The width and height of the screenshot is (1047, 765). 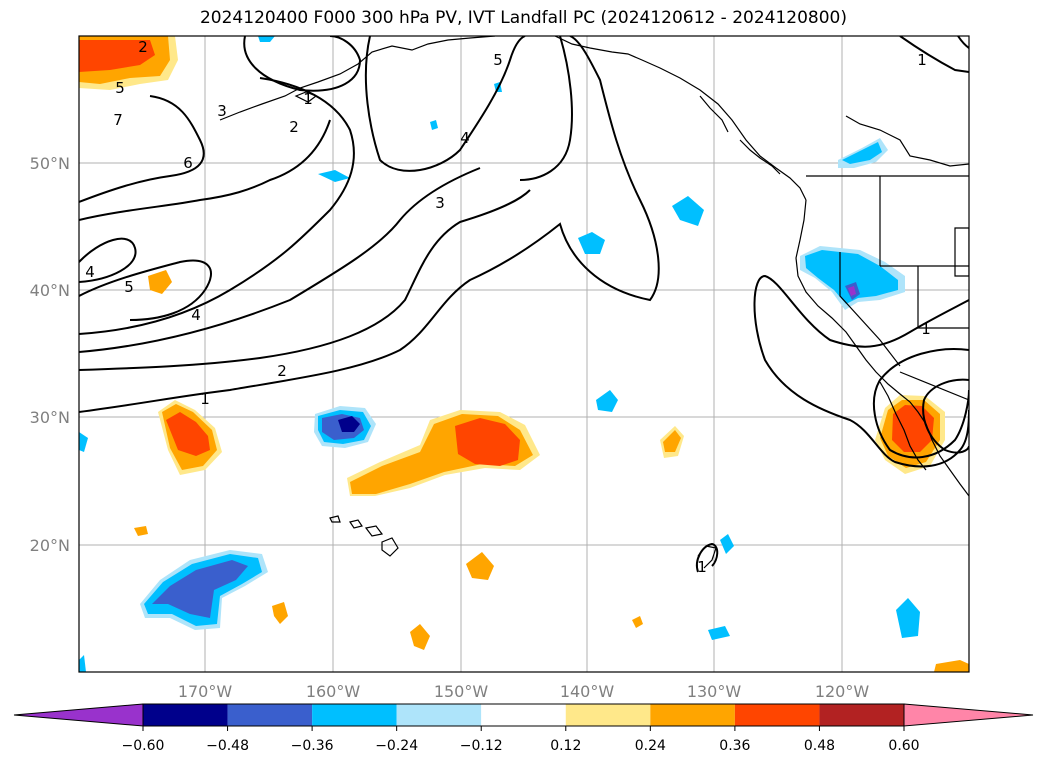 What do you see at coordinates (78, 715) in the screenshot?
I see `colorbar-extend-low` at bounding box center [78, 715].